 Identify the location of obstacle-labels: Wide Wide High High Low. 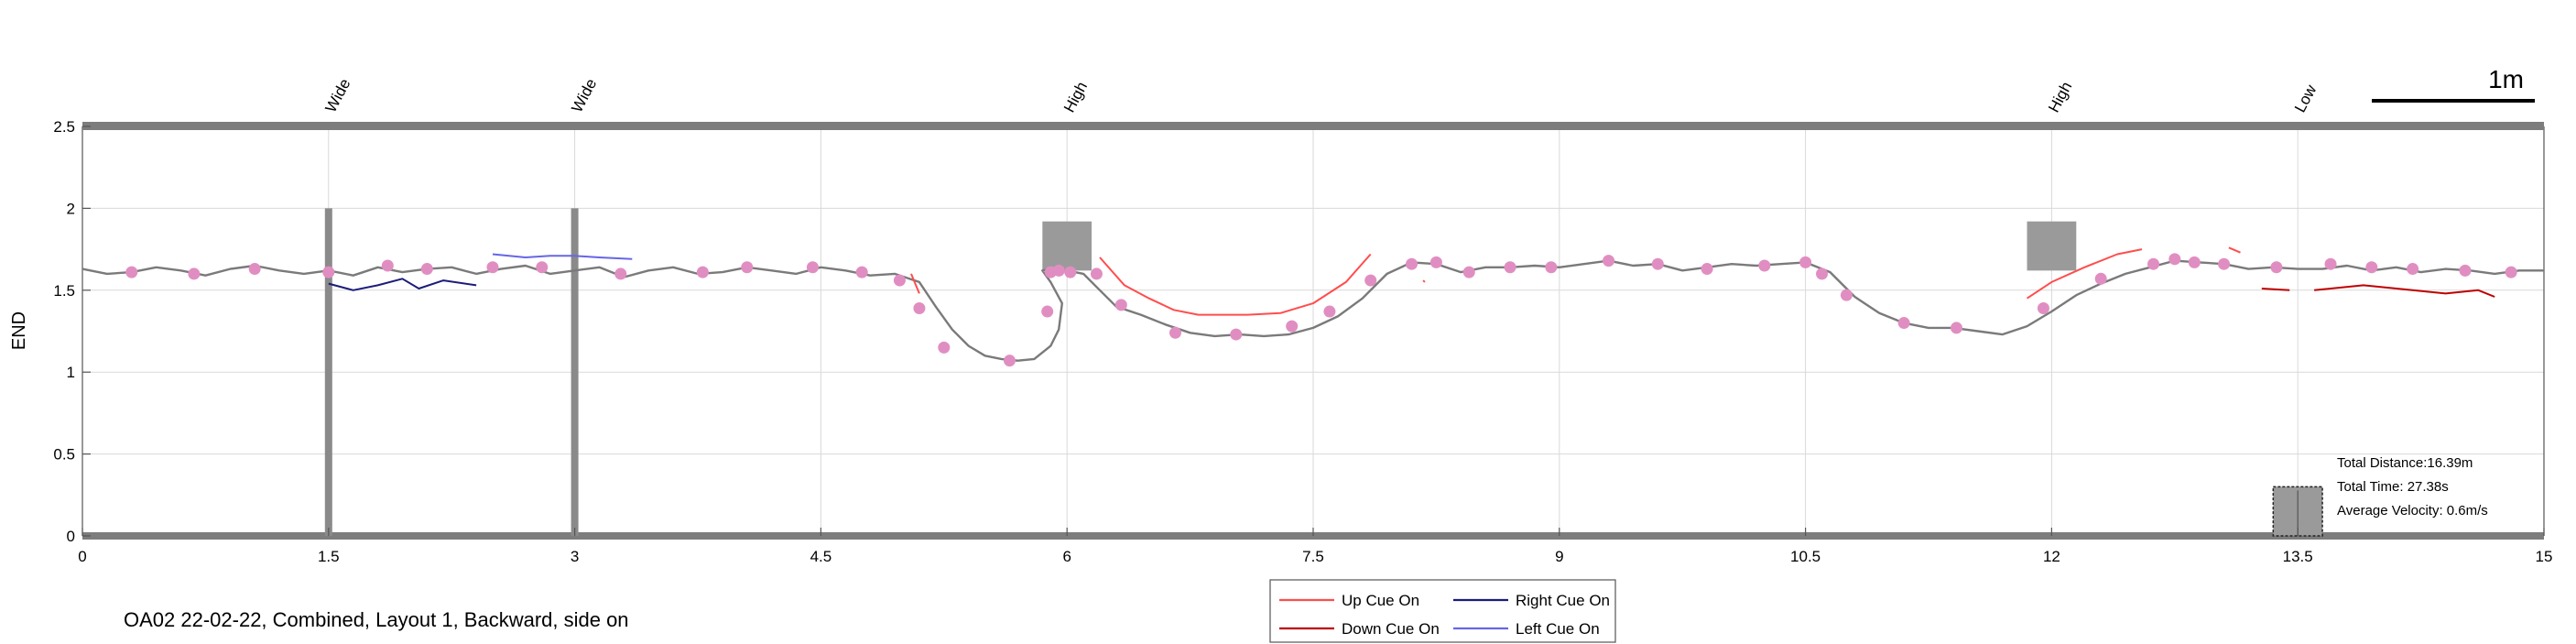
(1321, 96).